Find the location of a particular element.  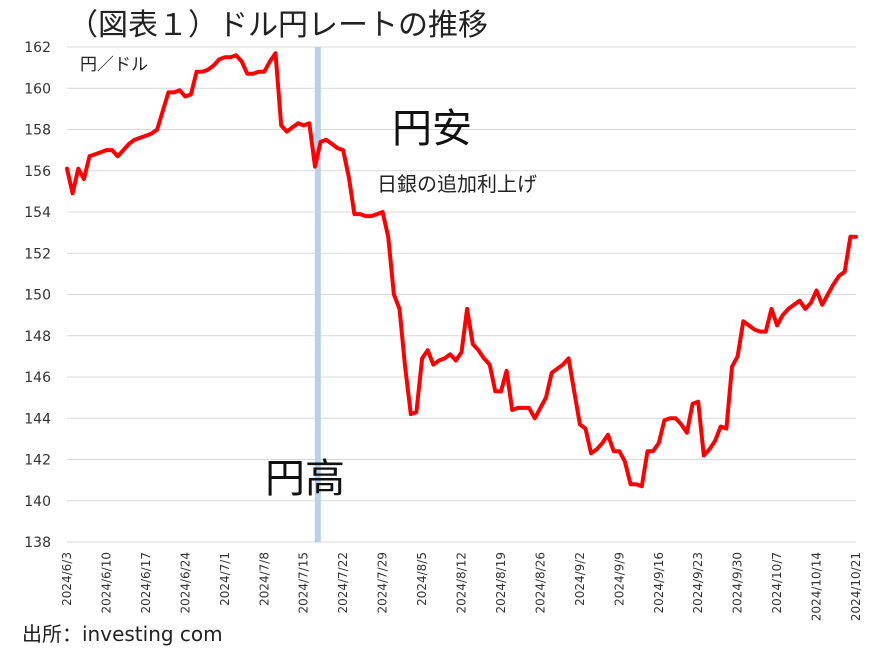

y-tick-label: 144 is located at coordinates (37, 419).